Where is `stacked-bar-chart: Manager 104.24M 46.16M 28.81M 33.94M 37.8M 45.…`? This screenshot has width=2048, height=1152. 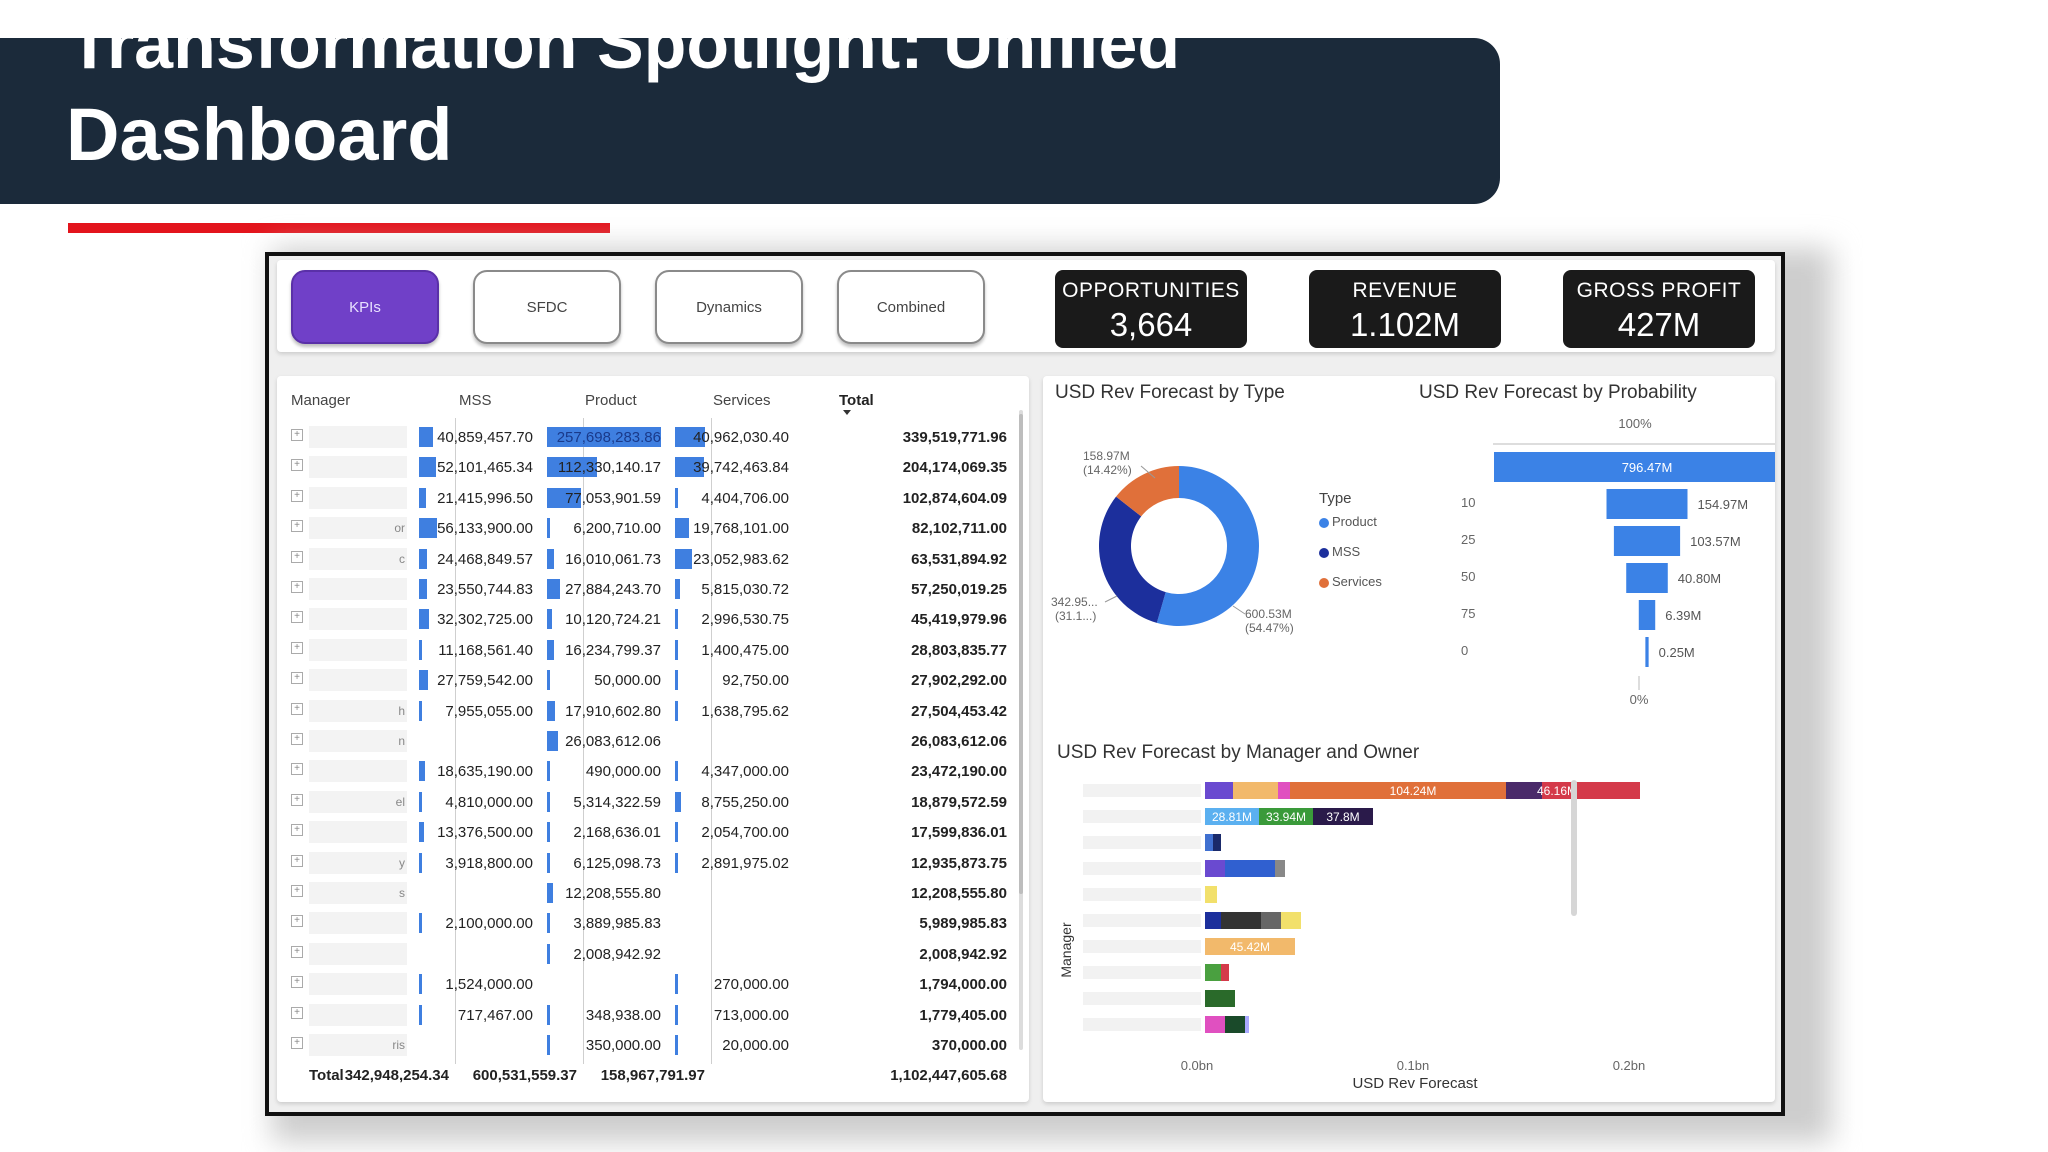
stacked-bar-chart: Manager 104.24M 46.16M 28.81M 33.94M 37.8M 45.… is located at coordinates (1351, 937).